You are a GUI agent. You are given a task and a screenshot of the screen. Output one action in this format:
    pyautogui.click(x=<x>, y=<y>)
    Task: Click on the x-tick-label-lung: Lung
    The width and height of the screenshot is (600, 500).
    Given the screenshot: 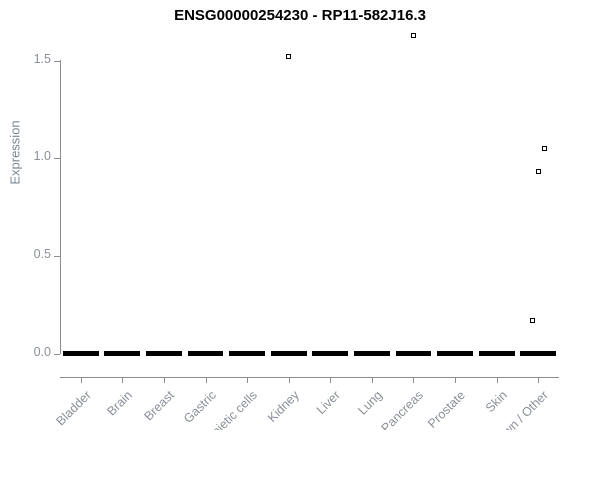 What is the action you would take?
    pyautogui.click(x=370, y=403)
    